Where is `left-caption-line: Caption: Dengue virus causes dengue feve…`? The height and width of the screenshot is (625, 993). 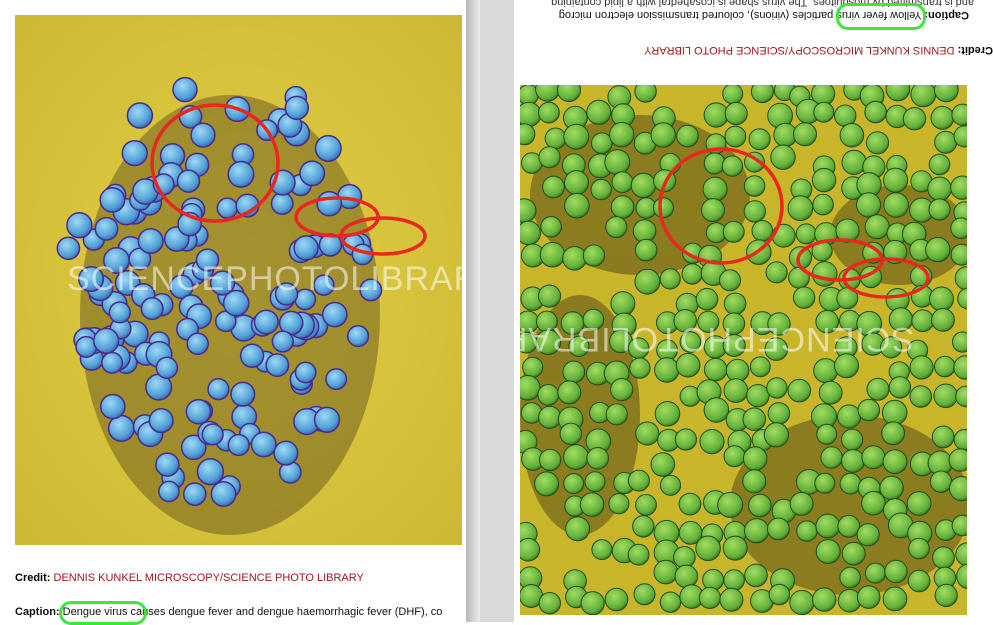
left-caption-line: Caption: Dengue virus causes dengue feve… is located at coordinates (242, 612).